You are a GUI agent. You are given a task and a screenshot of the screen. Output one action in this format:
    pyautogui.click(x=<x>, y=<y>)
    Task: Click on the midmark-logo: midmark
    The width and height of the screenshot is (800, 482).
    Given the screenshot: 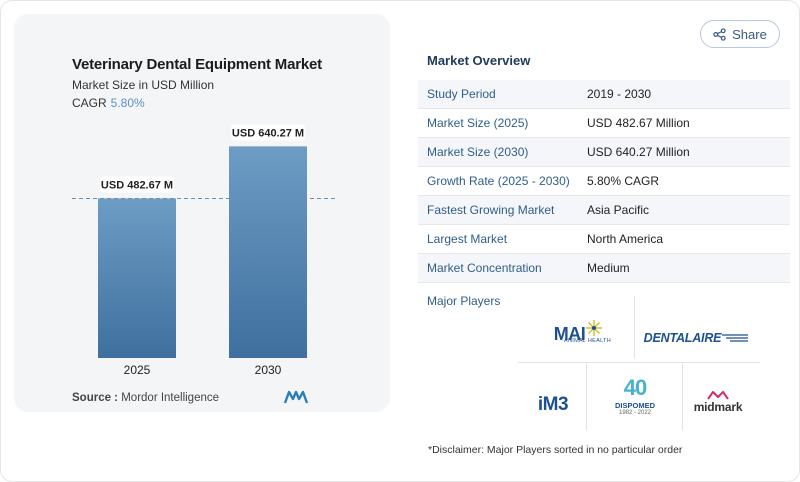 What is the action you would take?
    pyautogui.click(x=718, y=402)
    